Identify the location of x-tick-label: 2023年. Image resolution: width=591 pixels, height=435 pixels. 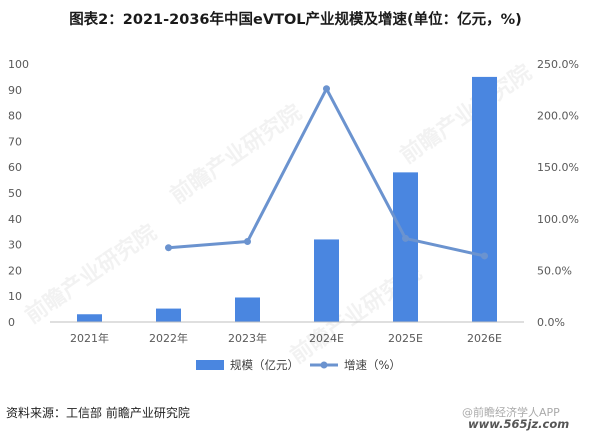
(247, 338).